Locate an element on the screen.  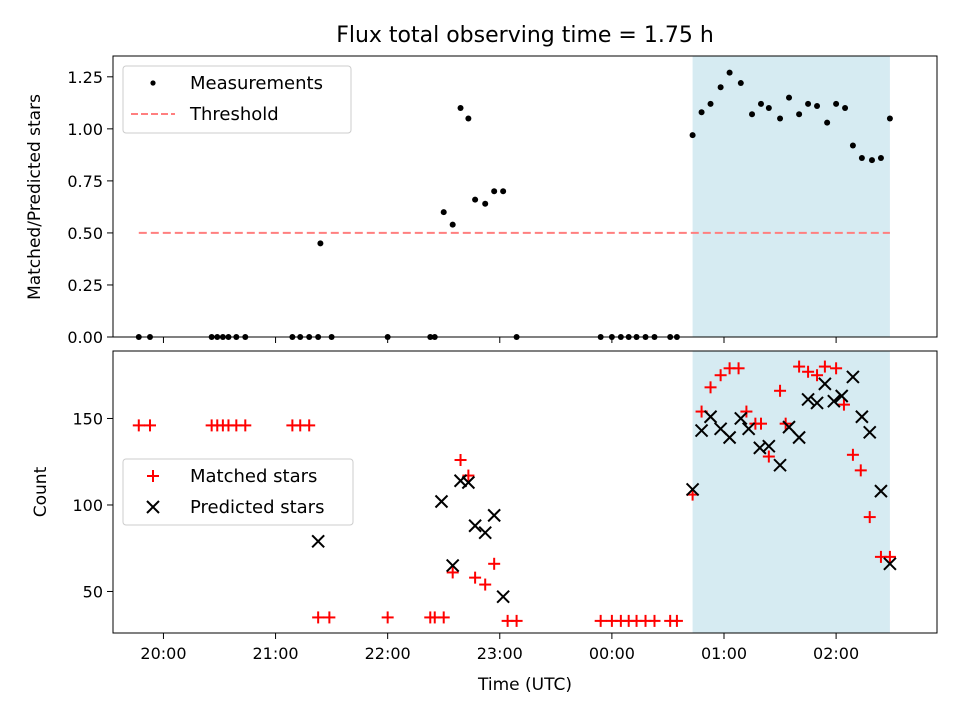
x-tick-label: 21:00 is located at coordinates (276, 653).